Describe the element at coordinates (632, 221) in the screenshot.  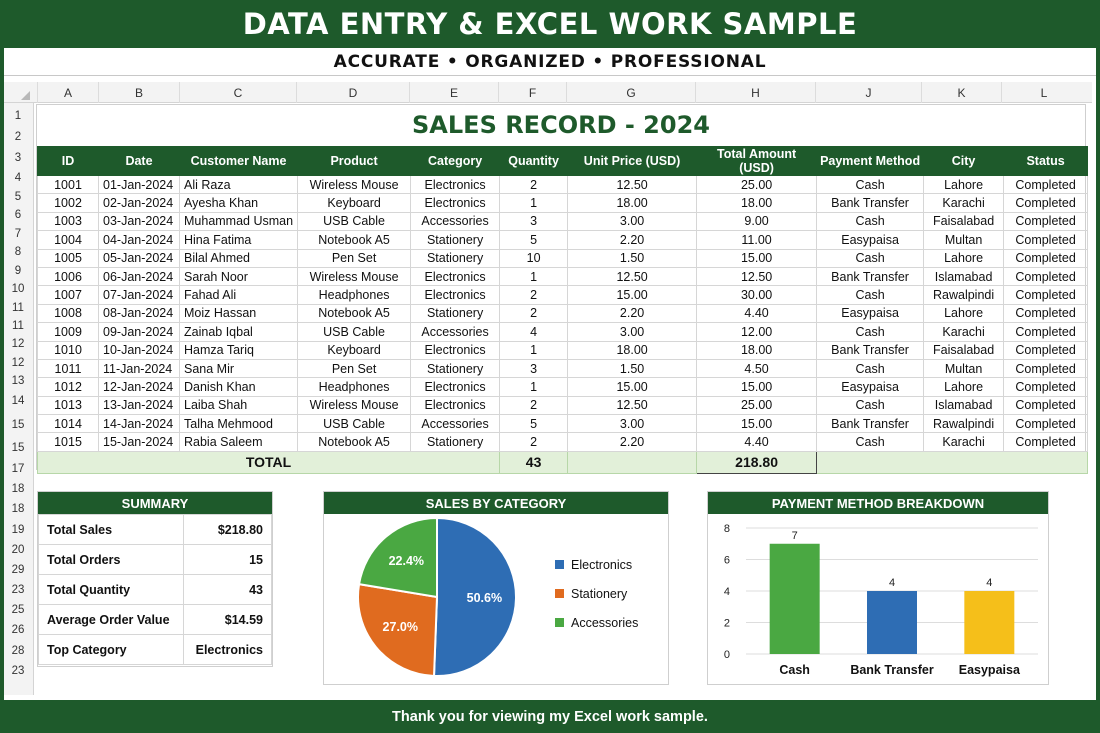
I see `table-cell: 3.00` at that location.